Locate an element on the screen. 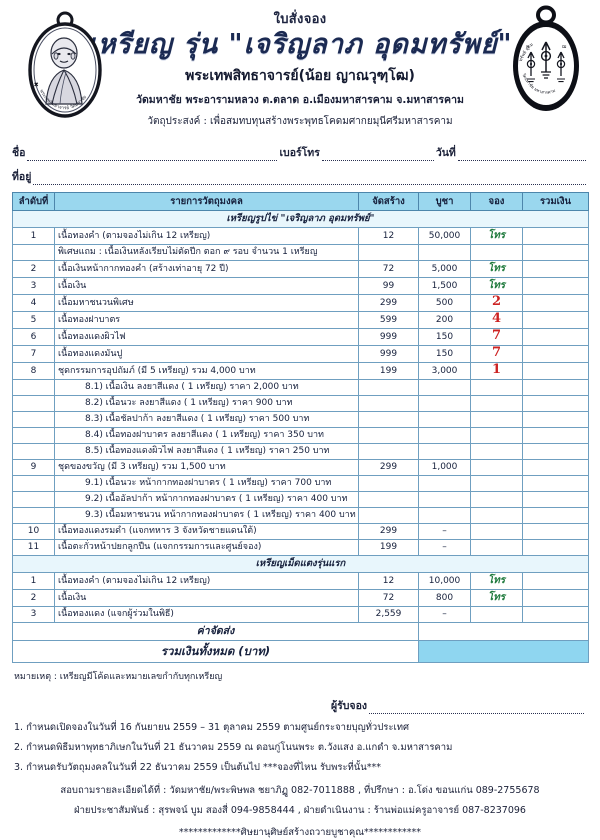 This screenshot has height=840, width=600. cell-booking: 2 is located at coordinates (496, 303).